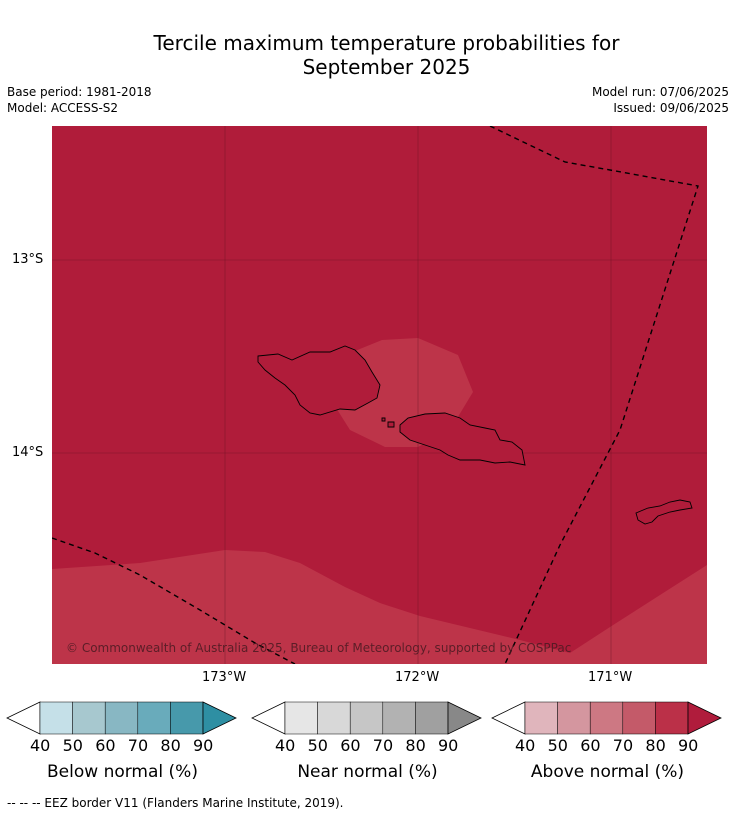 The width and height of the screenshot is (736, 816). Describe the element at coordinates (688, 745) in the screenshot. I see `colorbar-above-normal-tick: 90` at that location.